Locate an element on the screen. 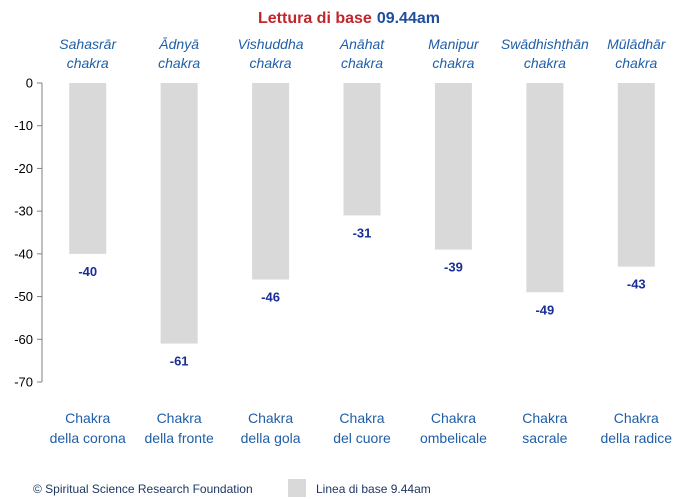 This screenshot has width=698, height=499. top-label-line: Anāhat is located at coordinates (362, 44).